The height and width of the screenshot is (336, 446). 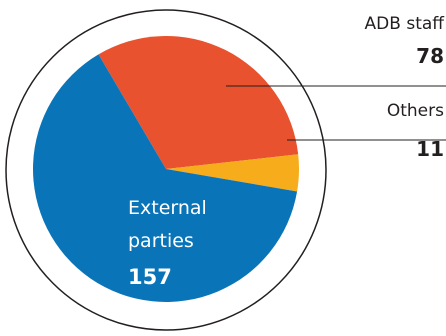 I want to click on label-others-name: Others, so click(x=415, y=111).